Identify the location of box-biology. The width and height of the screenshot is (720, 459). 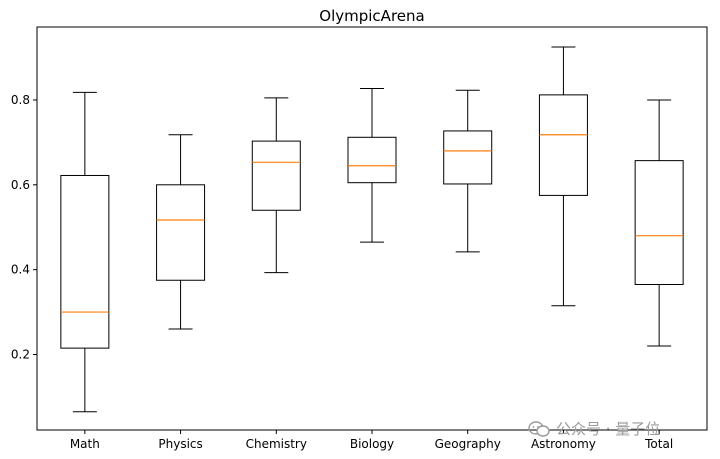
(372, 165).